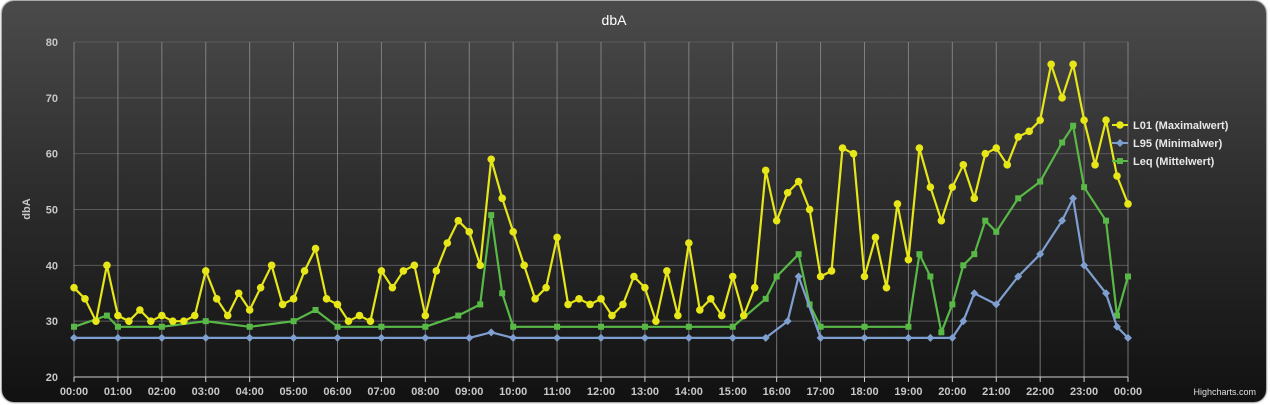 The height and width of the screenshot is (405, 1270). I want to click on legend-item: L01 (Maximalwert), so click(1170, 126).